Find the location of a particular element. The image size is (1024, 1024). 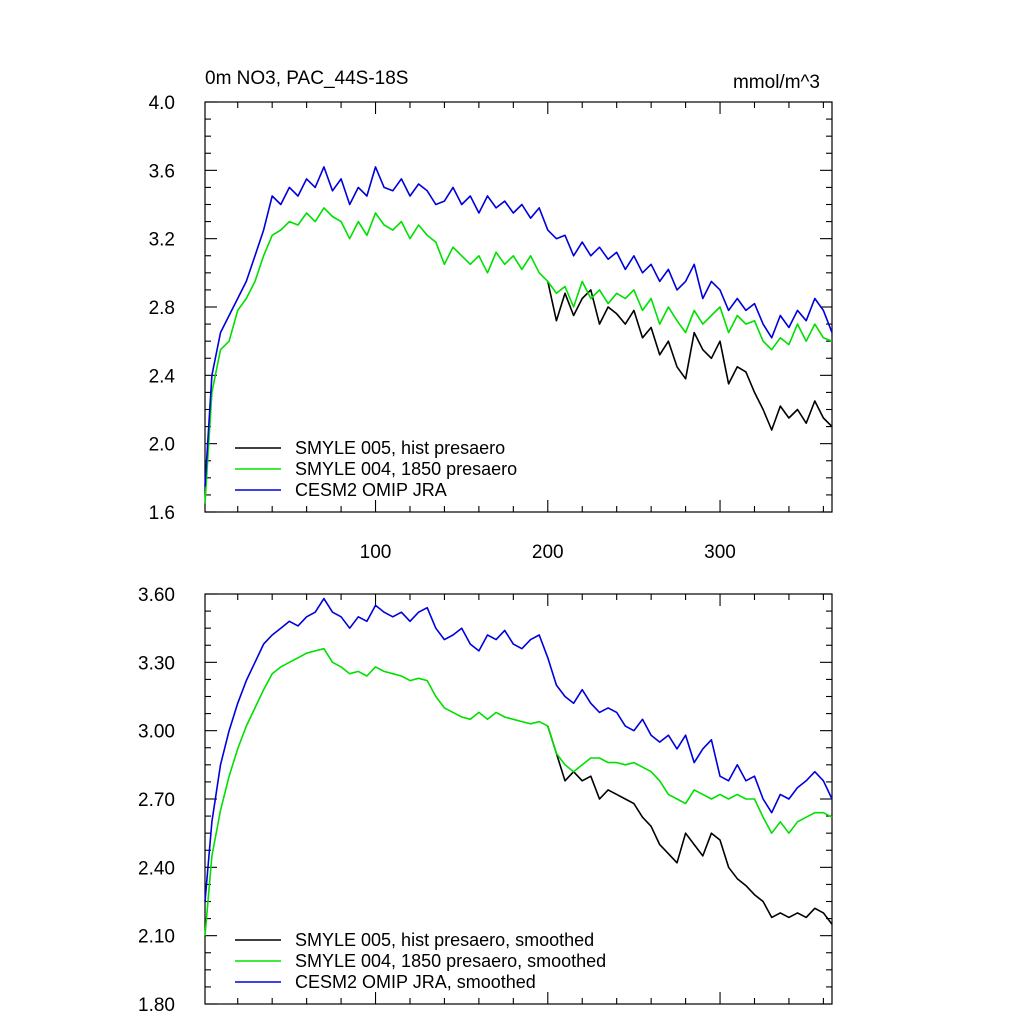

units-label: mmol/m^3 is located at coordinates (776, 82).